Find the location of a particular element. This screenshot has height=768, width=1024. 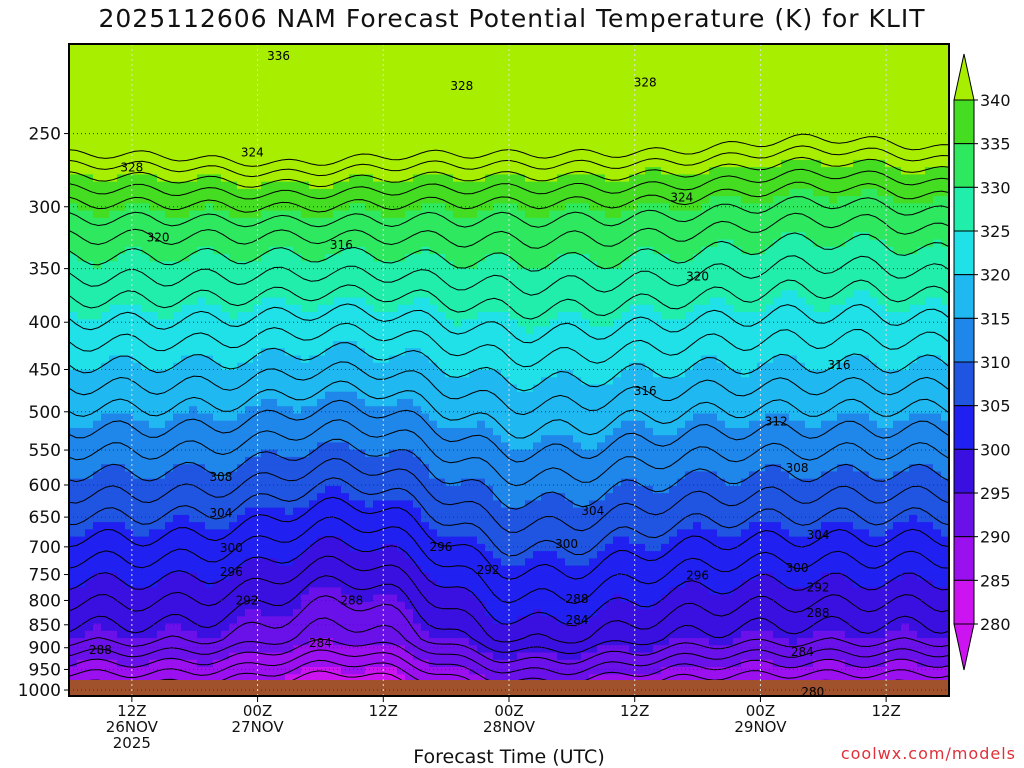

colorbar-label: 315 is located at coordinates (995, 318).